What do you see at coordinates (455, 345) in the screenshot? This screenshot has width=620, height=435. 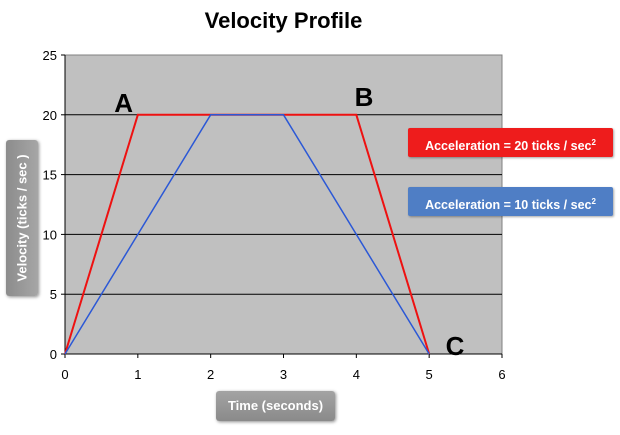 I see `point-label-c: C` at bounding box center [455, 345].